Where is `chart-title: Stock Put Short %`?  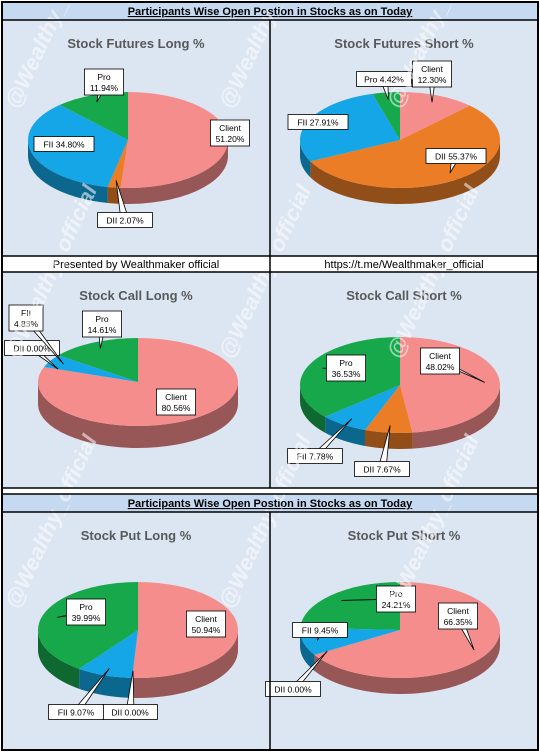
chart-title: Stock Put Short % is located at coordinates (404, 535).